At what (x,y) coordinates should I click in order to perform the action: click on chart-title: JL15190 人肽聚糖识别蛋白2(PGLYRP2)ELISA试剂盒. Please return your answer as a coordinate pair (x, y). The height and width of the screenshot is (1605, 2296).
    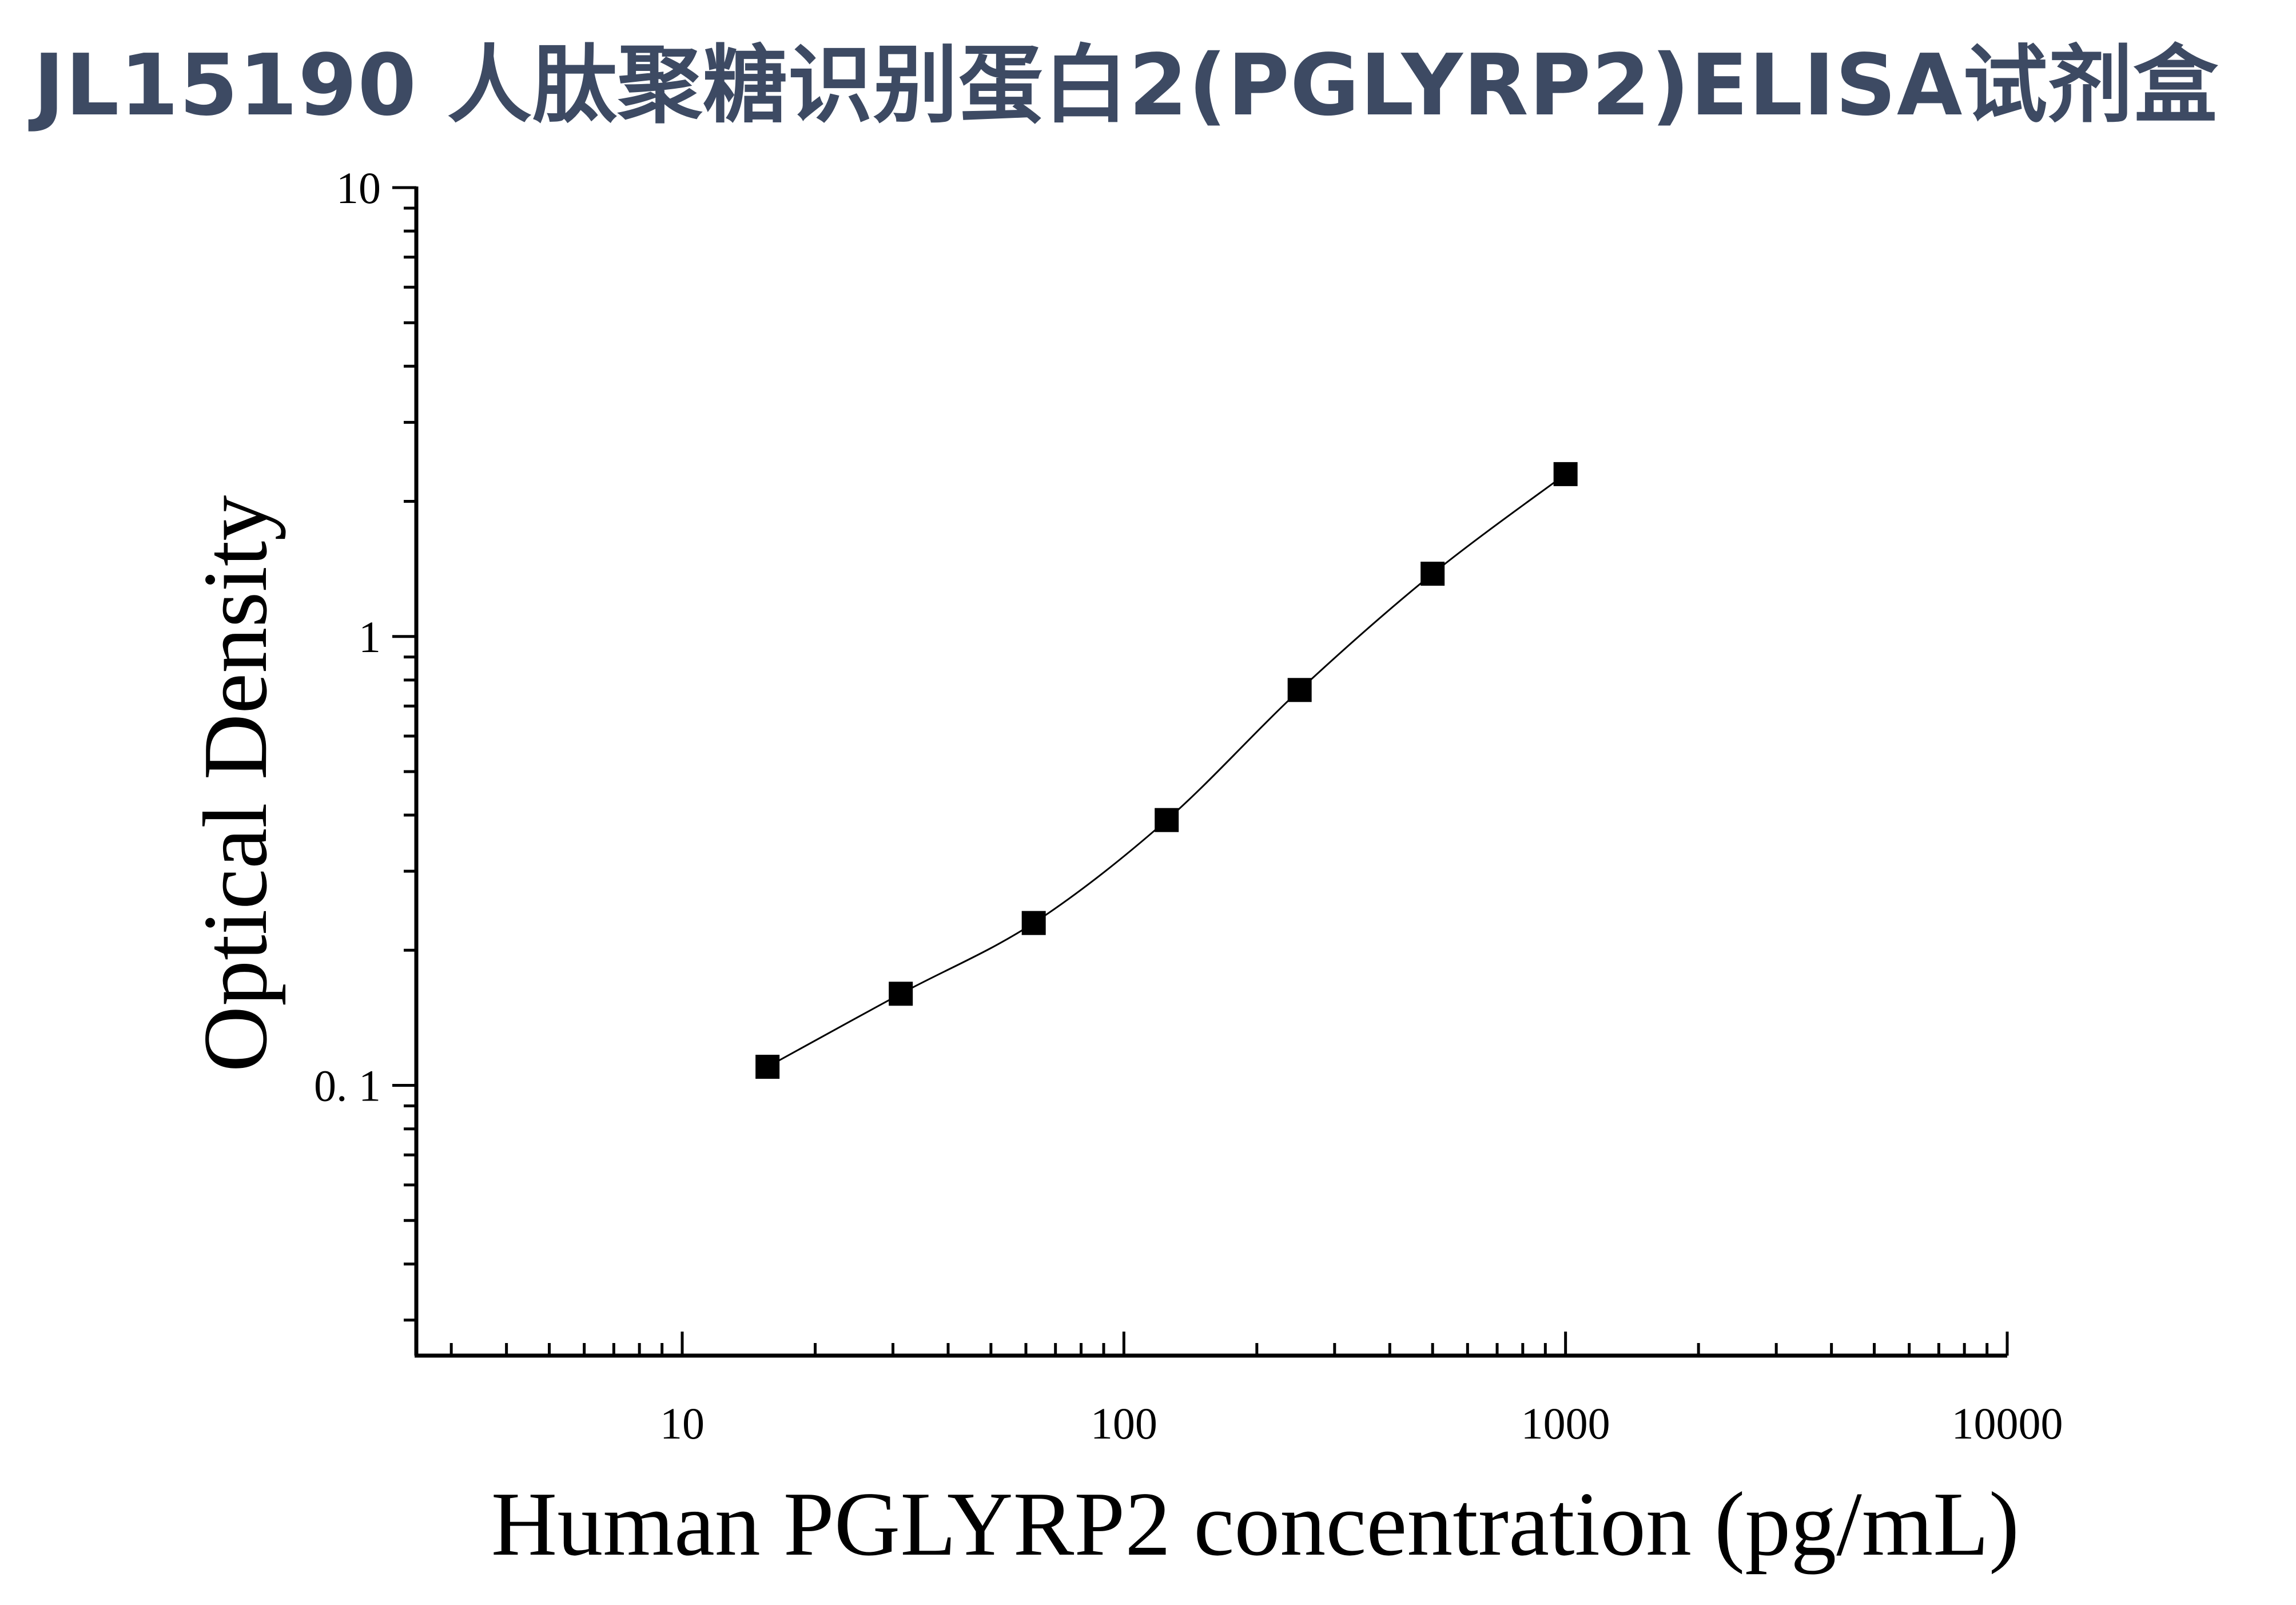
    Looking at the image, I should click on (1126, 85).